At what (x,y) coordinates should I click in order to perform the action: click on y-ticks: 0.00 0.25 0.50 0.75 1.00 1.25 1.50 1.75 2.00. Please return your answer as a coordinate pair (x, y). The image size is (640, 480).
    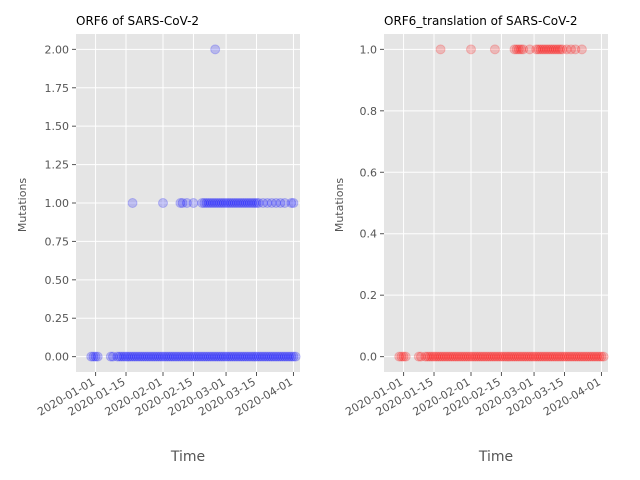
    Looking at the image, I should click on (60, 203).